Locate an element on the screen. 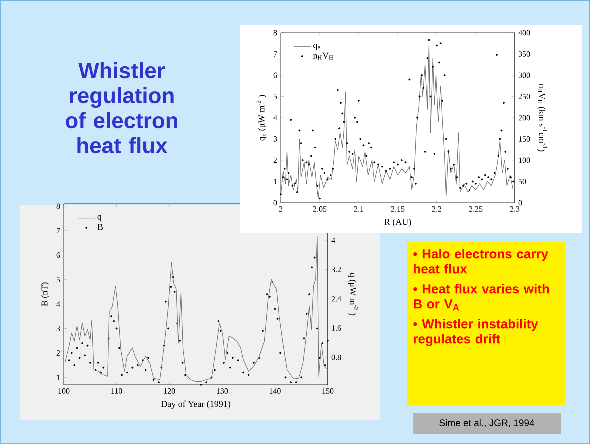  y2-tick-label: 3.2 is located at coordinates (337, 270).